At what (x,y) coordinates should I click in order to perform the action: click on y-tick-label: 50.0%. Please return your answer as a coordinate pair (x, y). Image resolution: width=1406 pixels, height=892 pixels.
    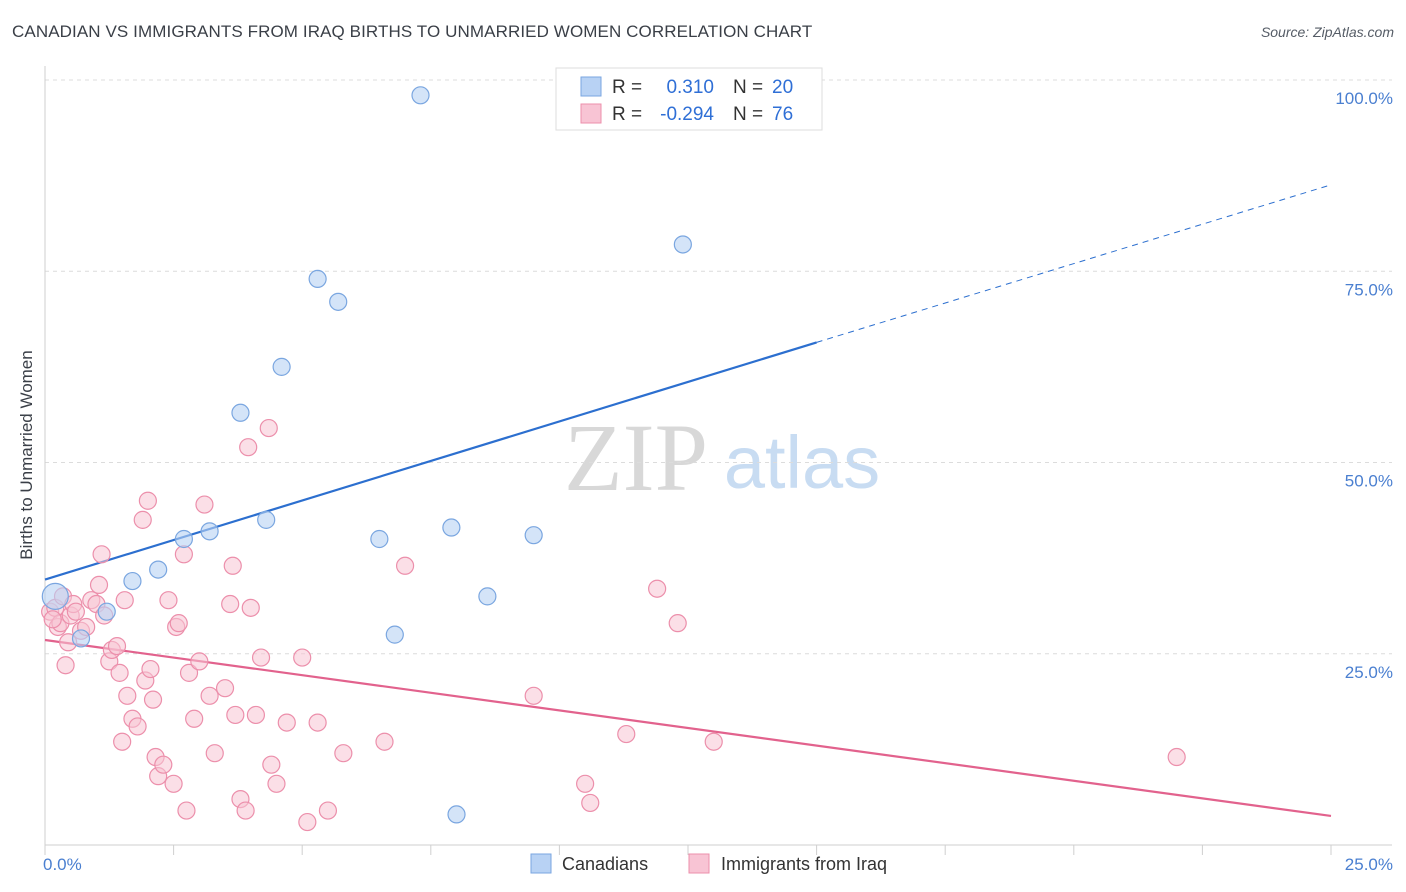
    Looking at the image, I should click on (1369, 481).